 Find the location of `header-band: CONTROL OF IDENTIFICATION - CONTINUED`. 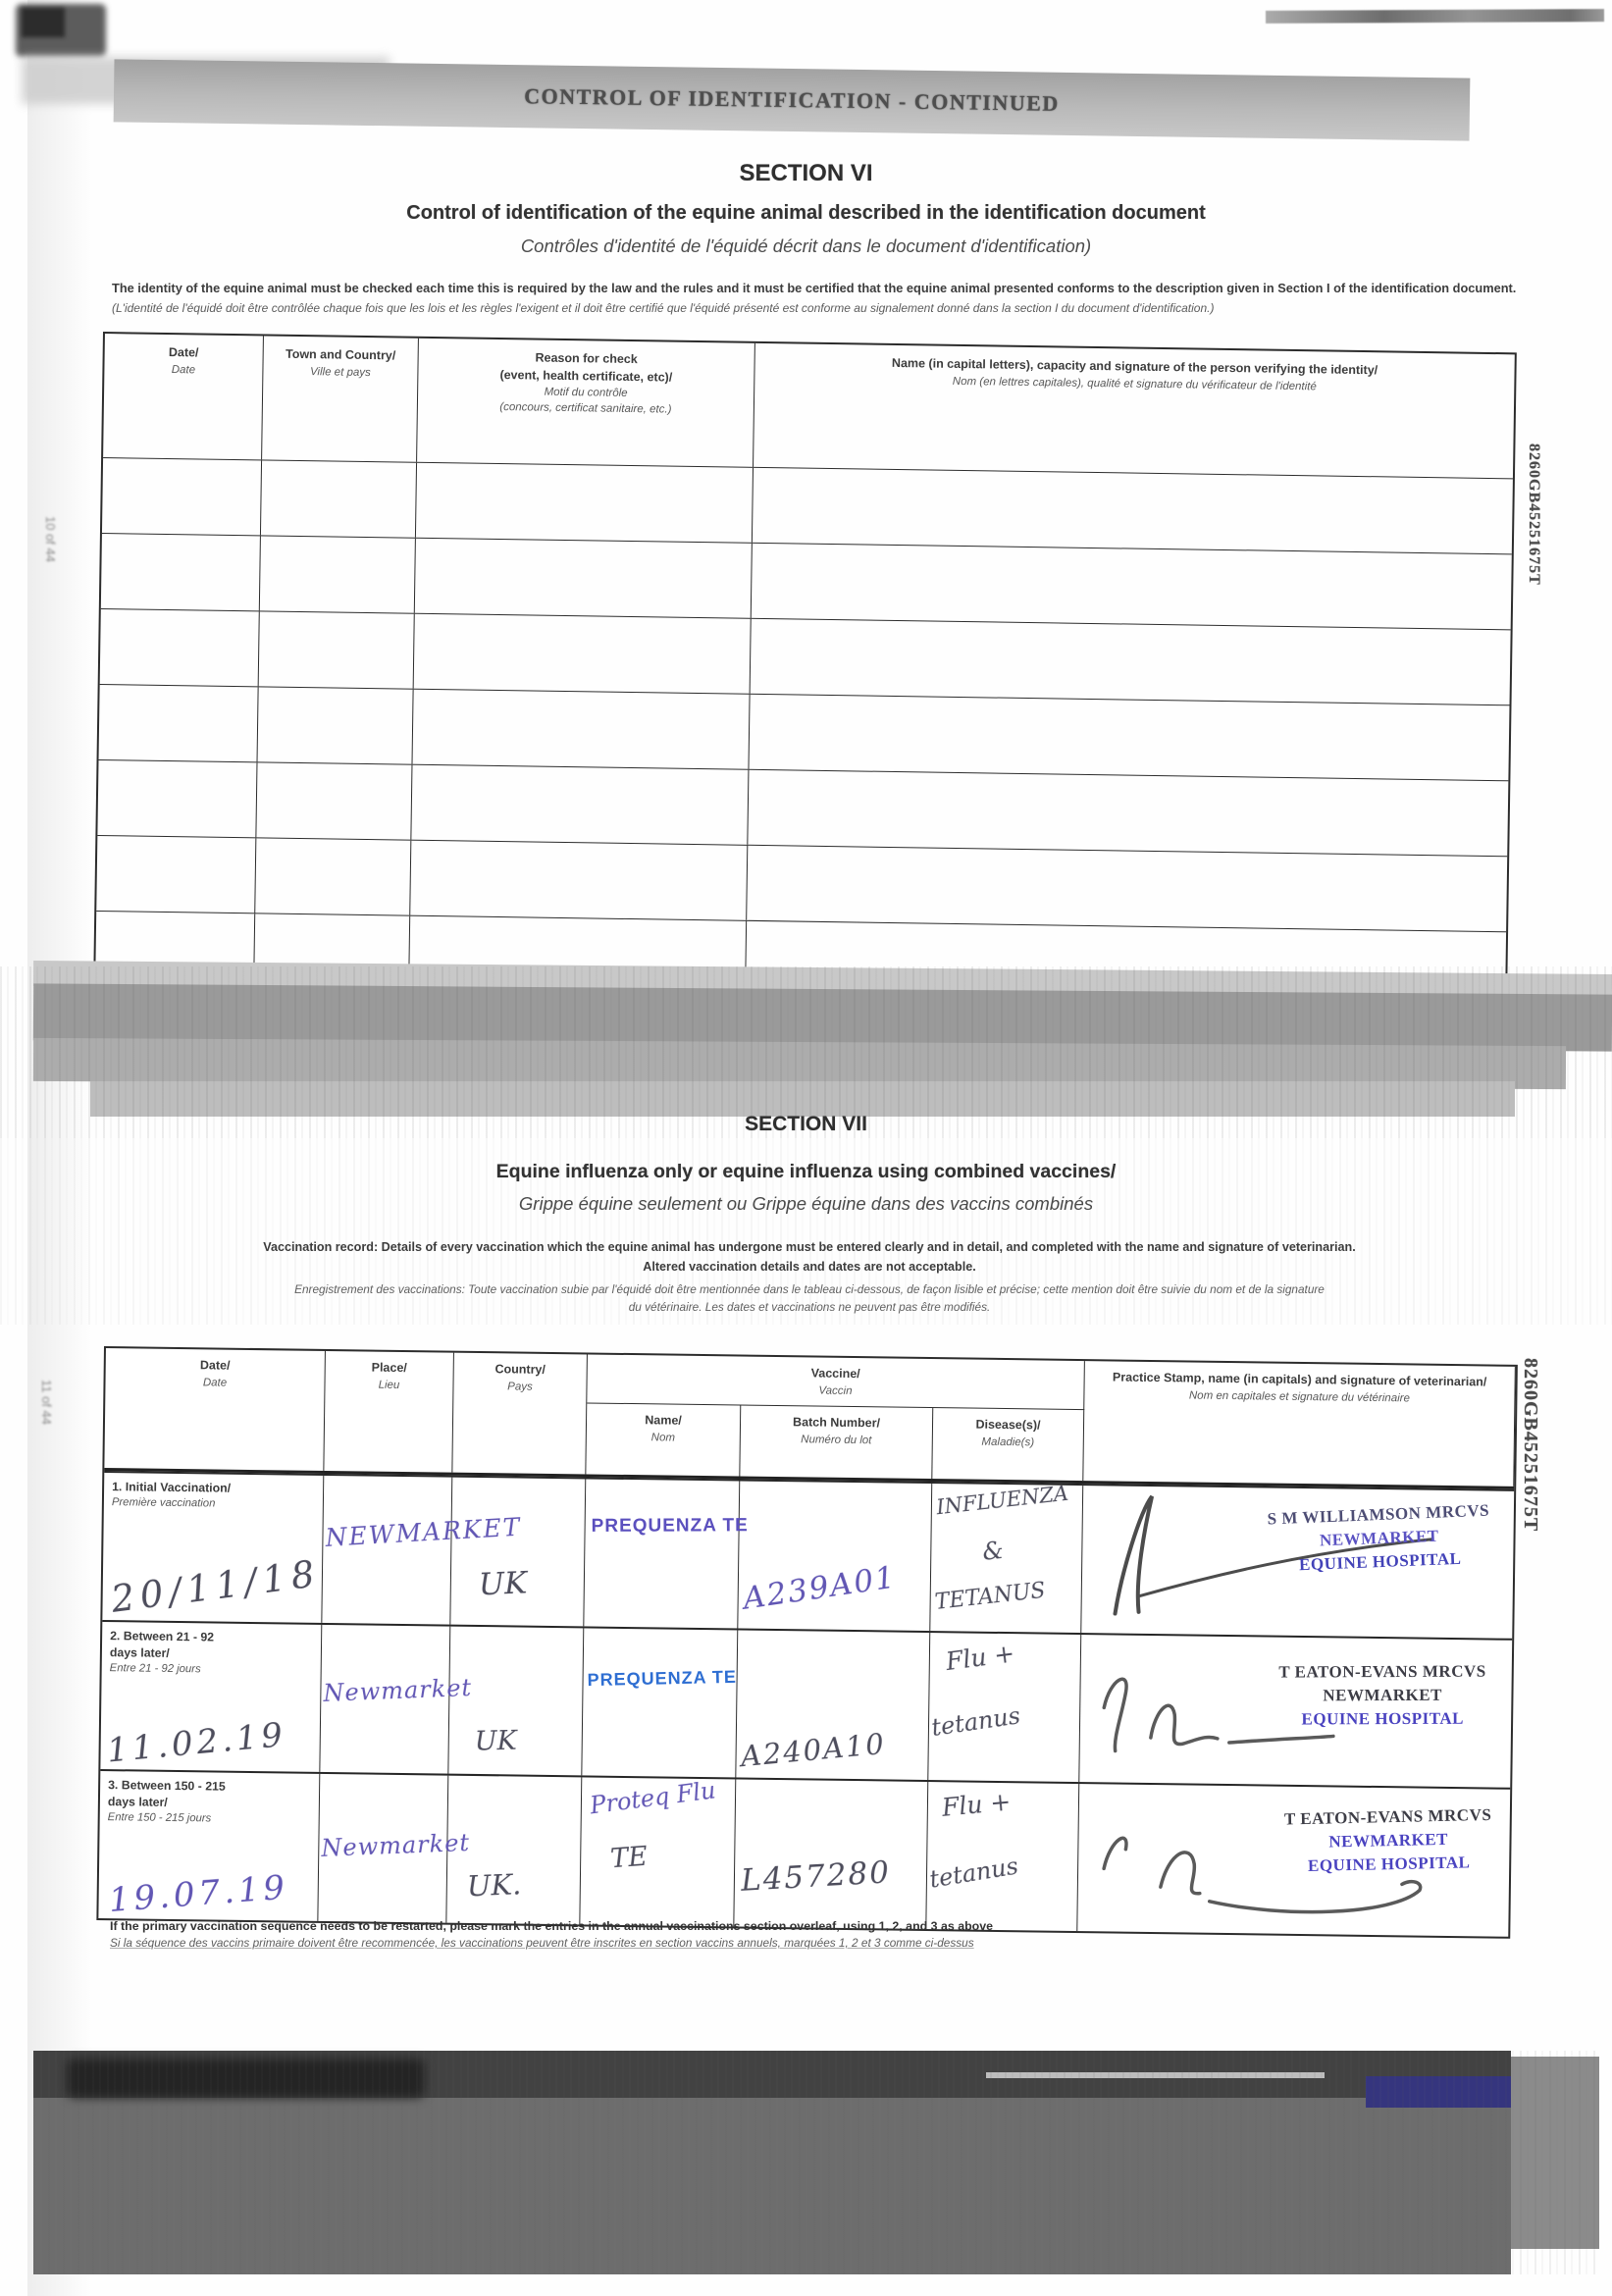

header-band: CONTROL OF IDENTIFICATION - CONTINUED is located at coordinates (792, 100).